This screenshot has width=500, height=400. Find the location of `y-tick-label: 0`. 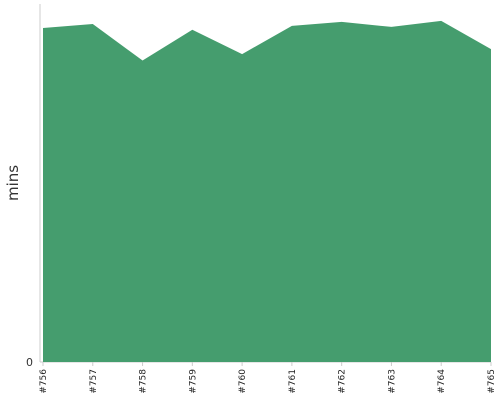

y-tick-label: 0 is located at coordinates (29, 362).